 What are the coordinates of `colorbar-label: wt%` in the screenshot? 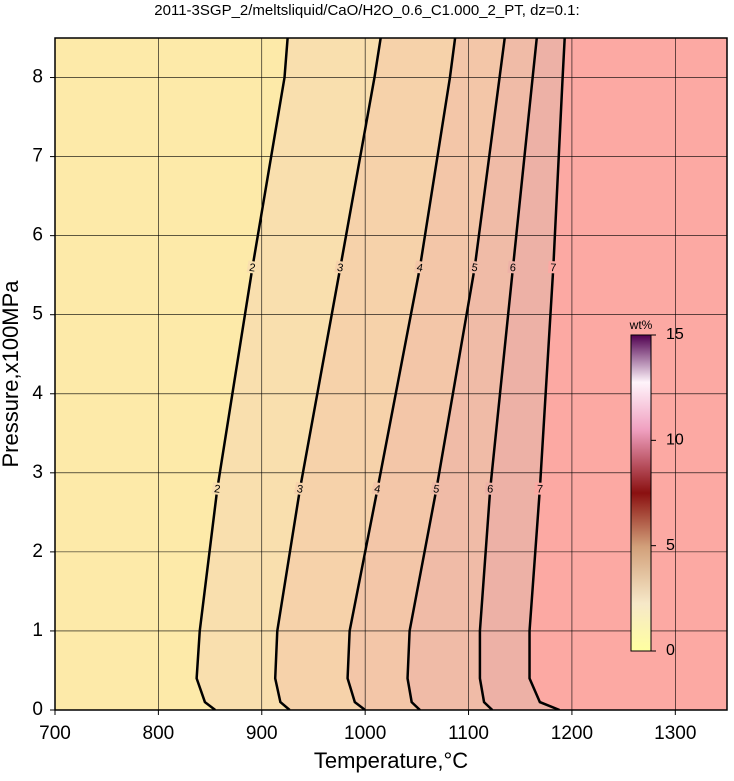 It's located at (641, 325).